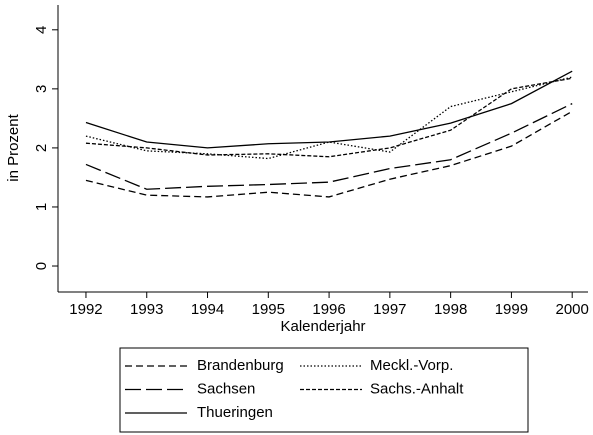 This screenshot has width=593, height=435. Describe the element at coordinates (411, 365) in the screenshot. I see `legend-label: Meckl.-Vorp.` at that location.